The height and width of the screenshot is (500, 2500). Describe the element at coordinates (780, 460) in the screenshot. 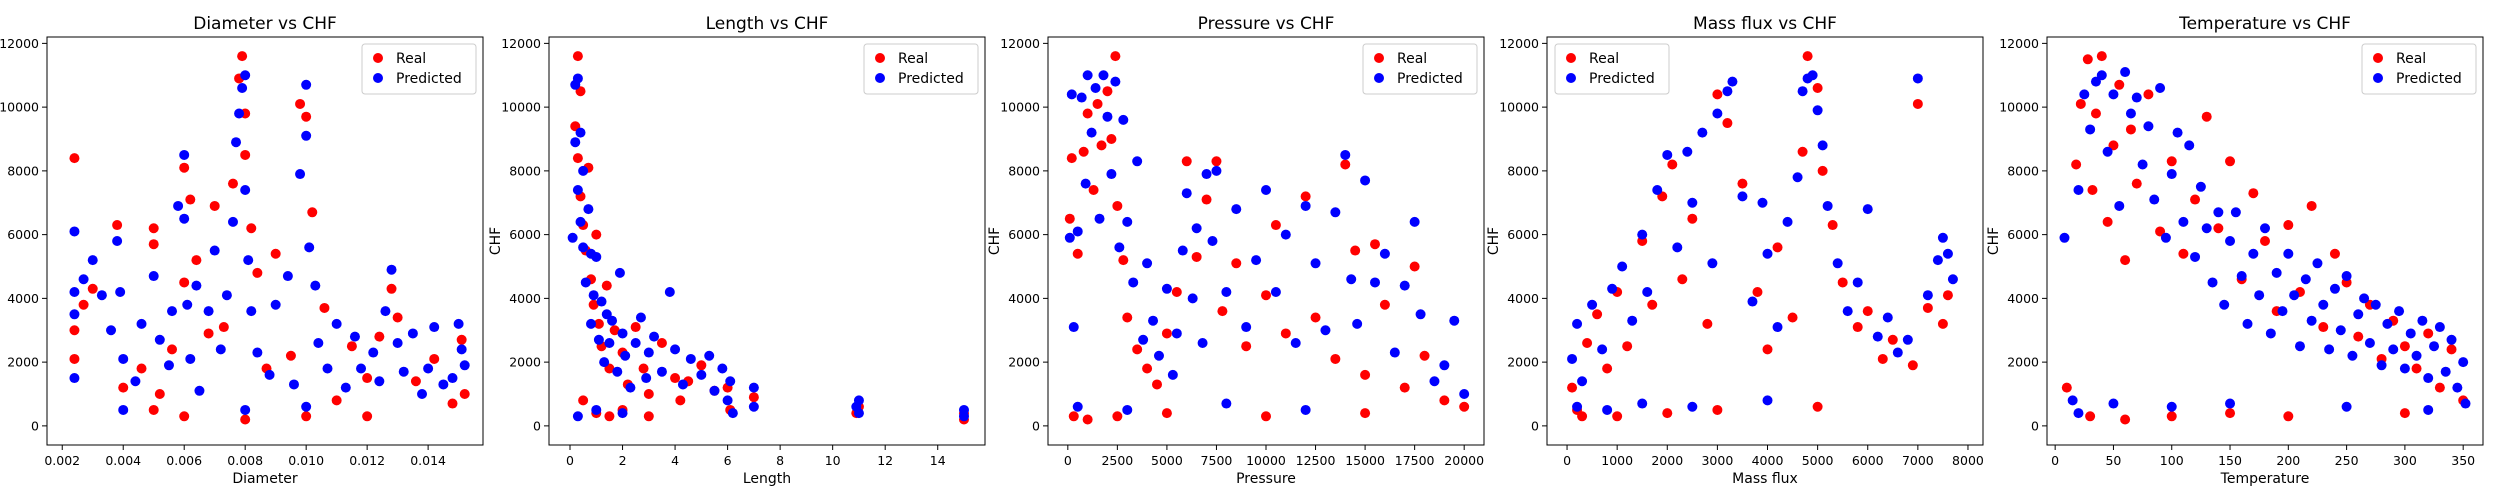

I see `x-tick-label: 8` at that location.